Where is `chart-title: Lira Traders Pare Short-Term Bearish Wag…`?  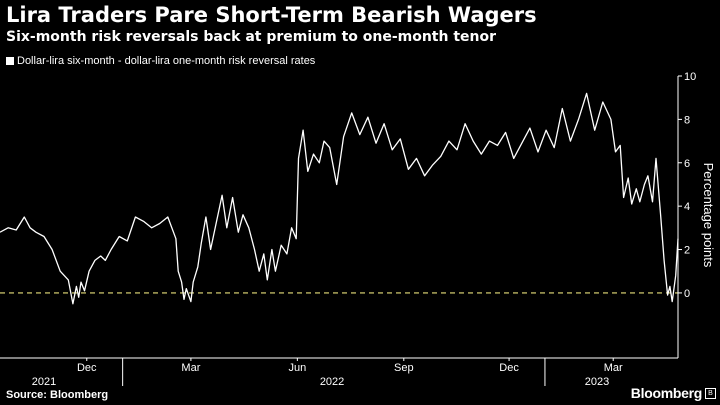
chart-title: Lira Traders Pare Short-Term Bearish Wag… is located at coordinates (271, 15).